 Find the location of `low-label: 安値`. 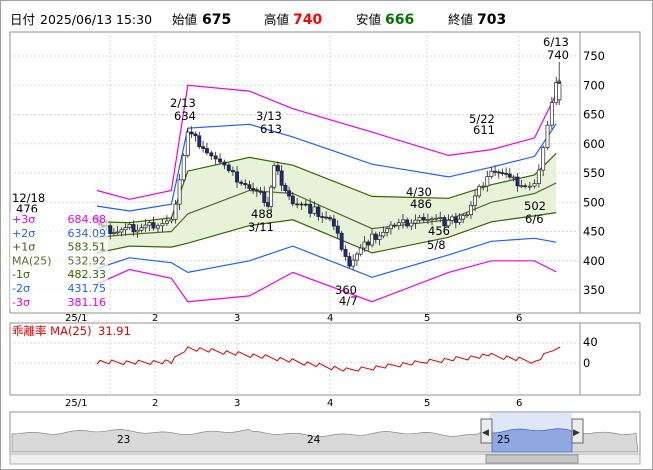

low-label: 安値 is located at coordinates (368, 19).